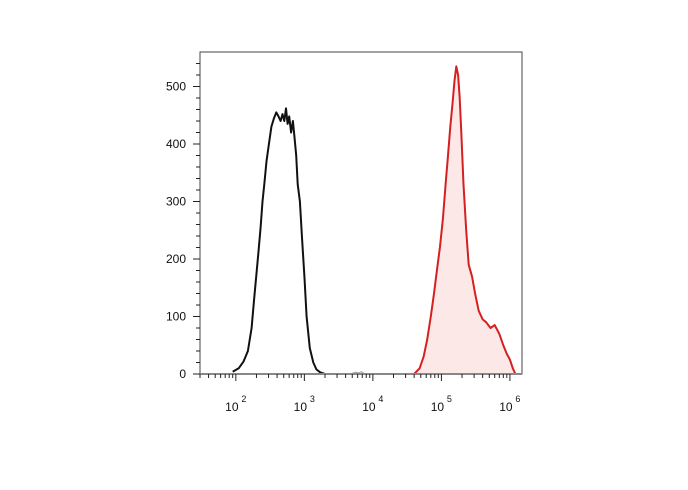 This screenshot has height=490, width=688. I want to click on series-0-line, so click(279, 241).